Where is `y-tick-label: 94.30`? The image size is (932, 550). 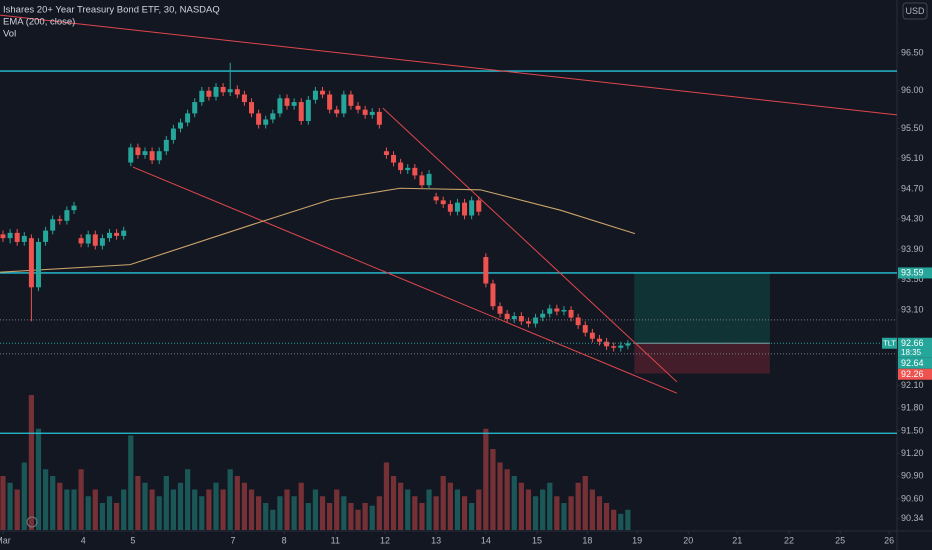 y-tick-label: 94.30 is located at coordinates (912, 219).